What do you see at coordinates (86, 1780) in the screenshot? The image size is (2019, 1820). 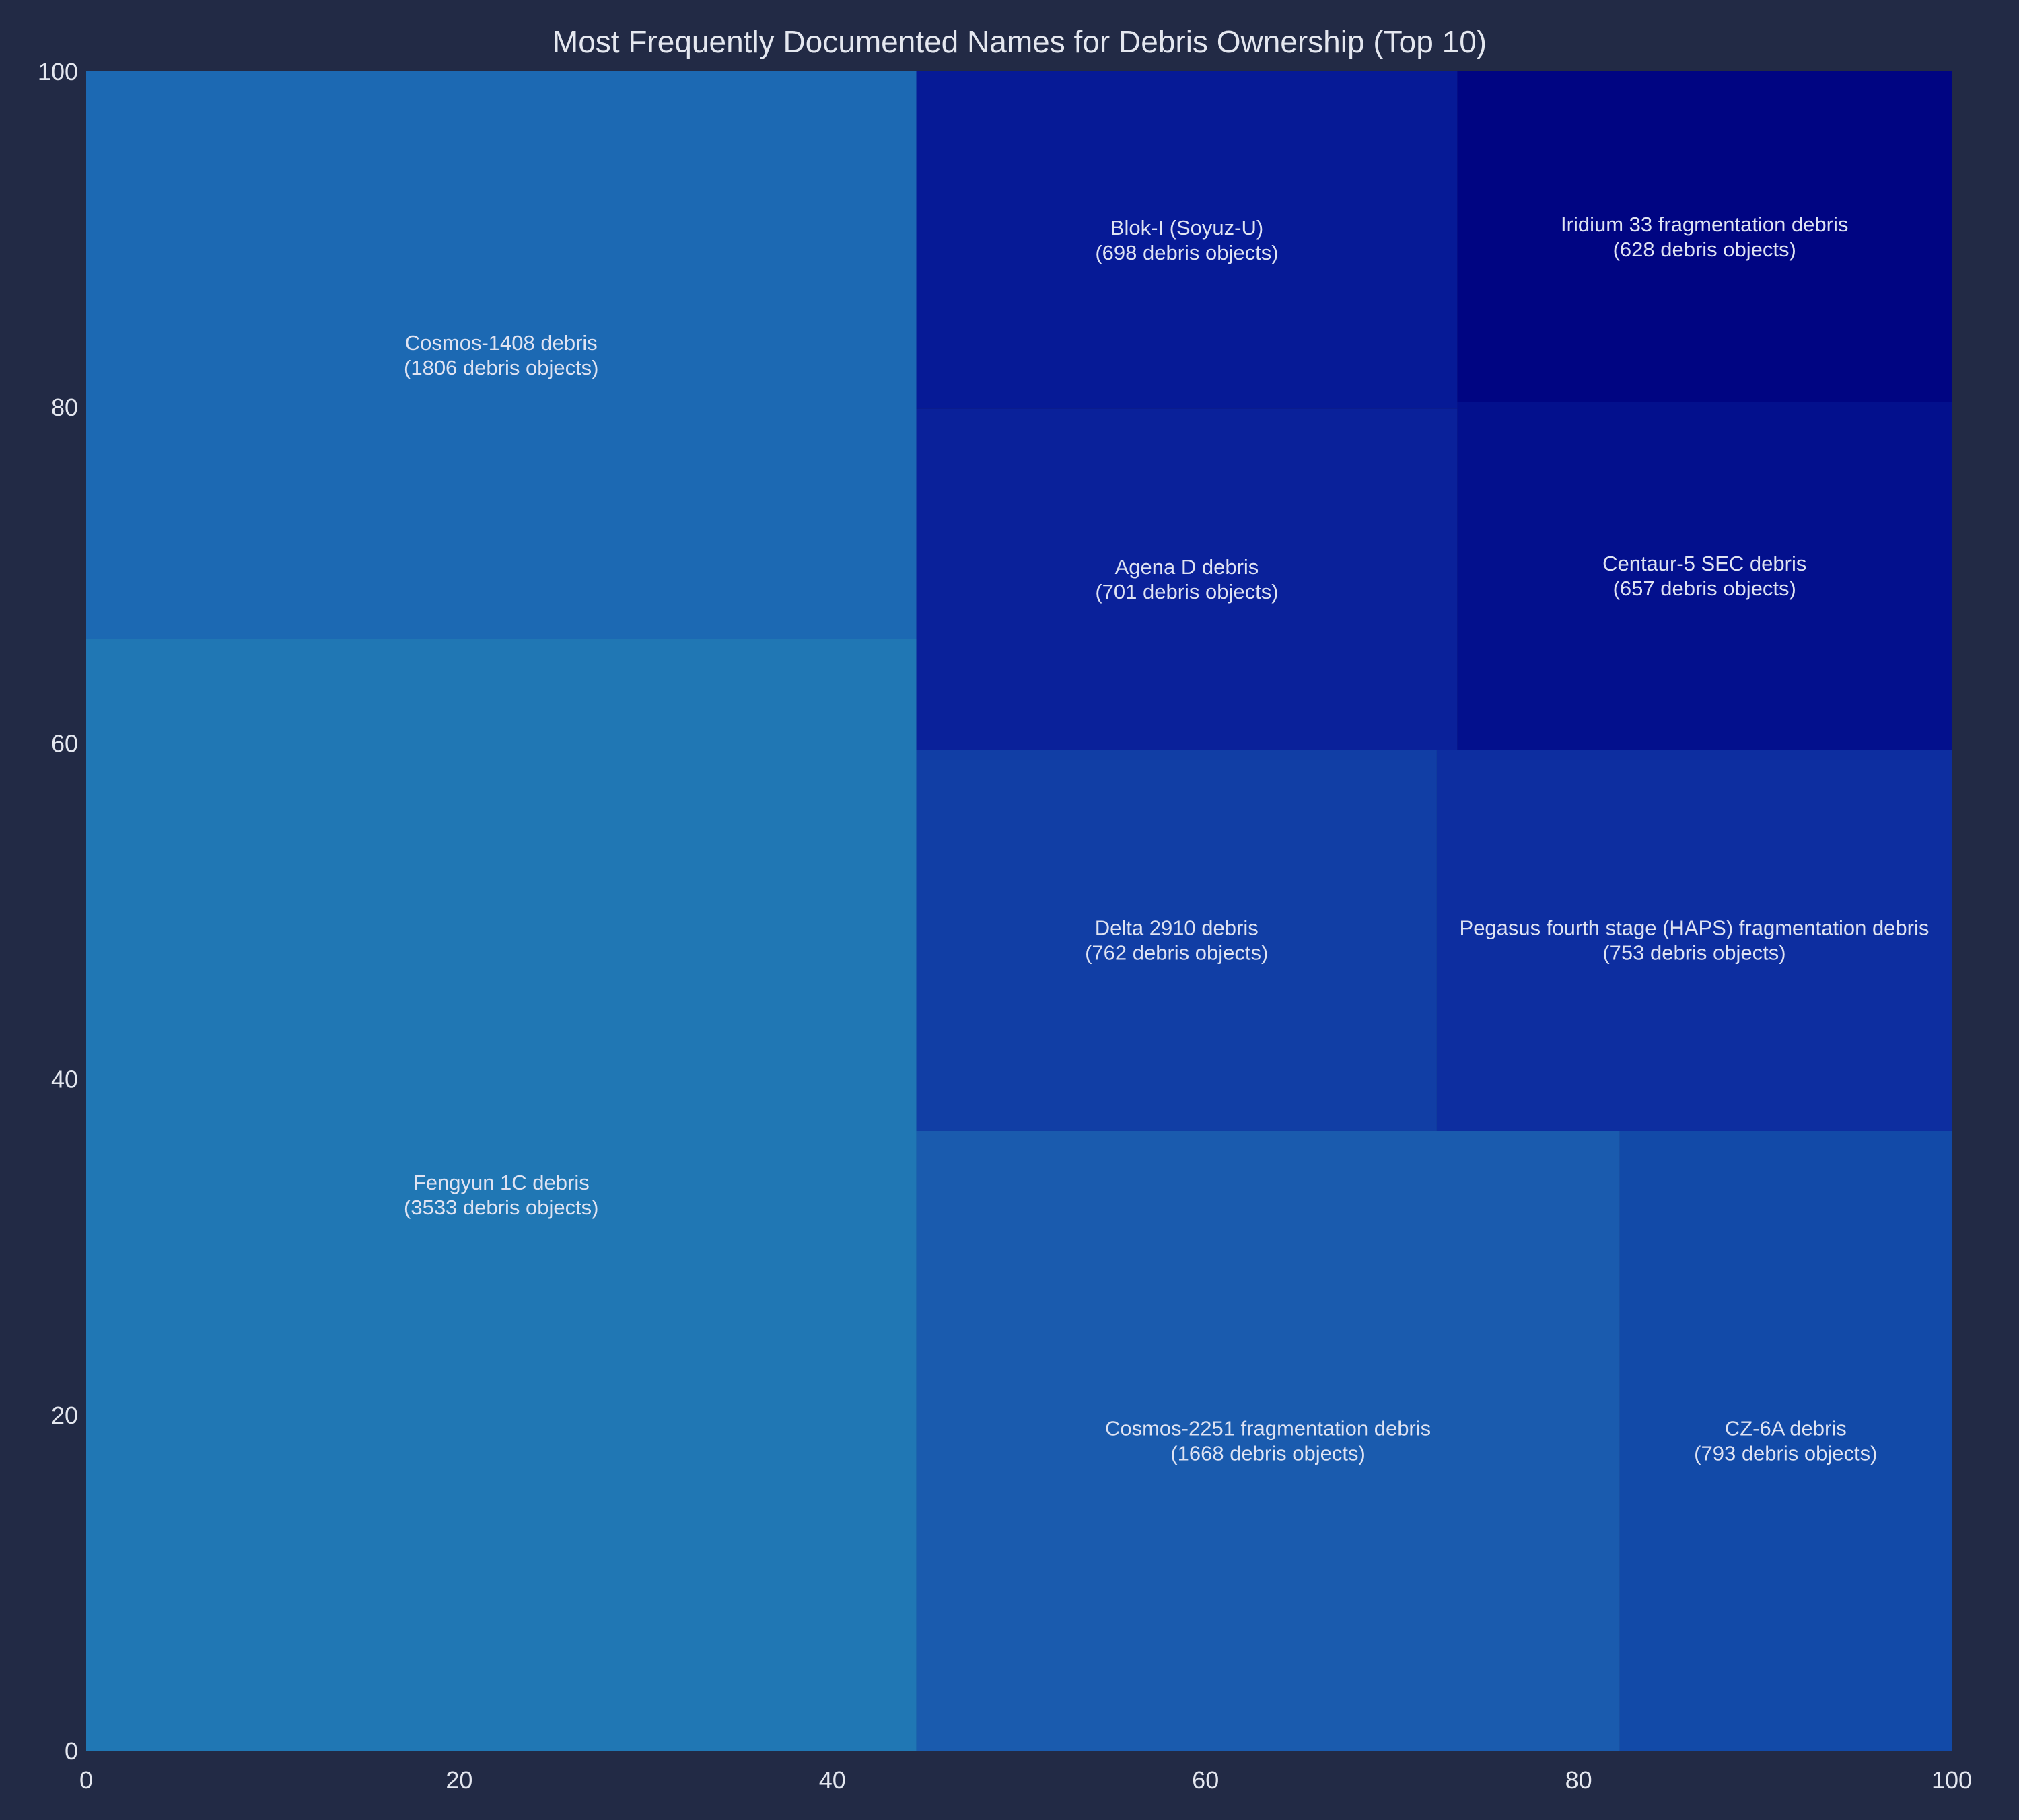 I see `x-tick-label: 0` at bounding box center [86, 1780].